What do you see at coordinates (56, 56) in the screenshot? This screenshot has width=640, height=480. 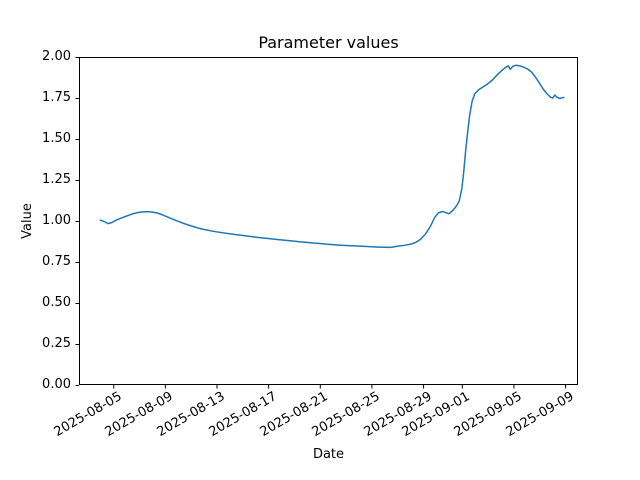 I see `y-tick-label: 2.00` at bounding box center [56, 56].